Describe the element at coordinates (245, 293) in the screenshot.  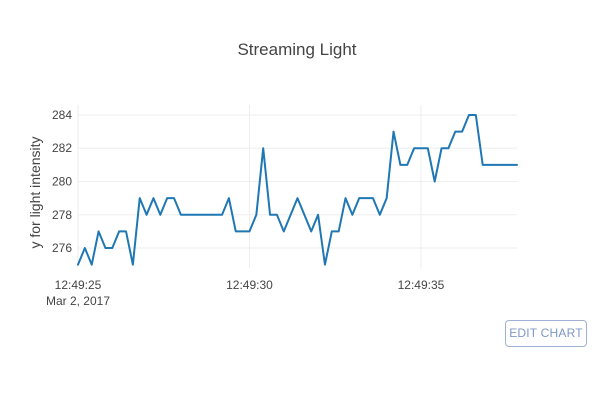
I see `x-tick-layer: 12:49:25 Mar 2, 2017 12:49:30 12:49:35` at that location.